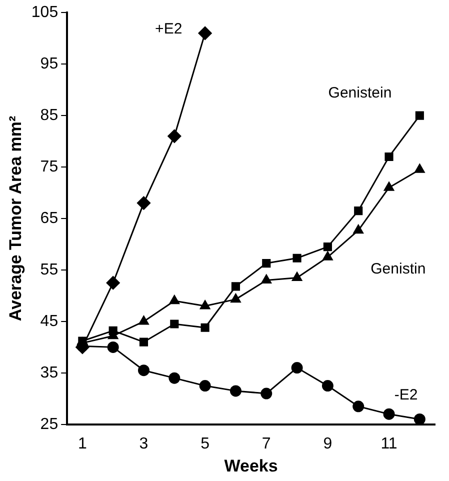 Image resolution: width=449 pixels, height=481 pixels. What do you see at coordinates (49, 373) in the screenshot?
I see `y-tick-label: 35` at bounding box center [49, 373].